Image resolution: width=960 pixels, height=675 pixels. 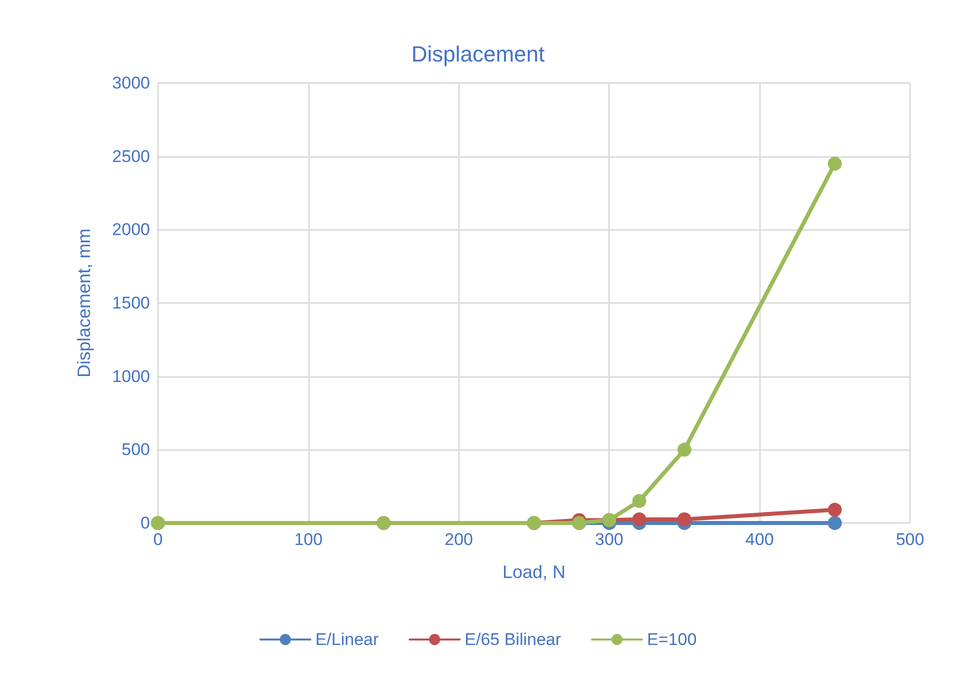 What do you see at coordinates (84, 303) in the screenshot?
I see `y-axis-title: Displacement, mm` at bounding box center [84, 303].